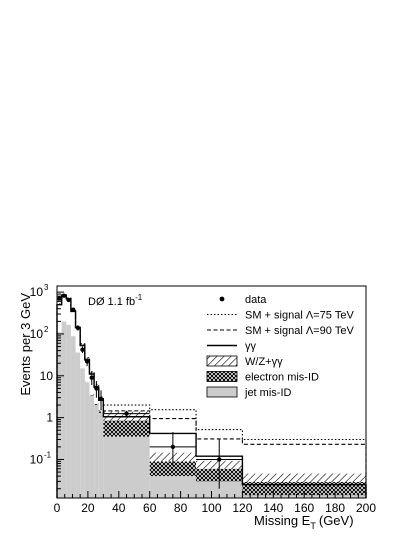 The image size is (415, 537). I want to click on legend-point-label: data, so click(256, 300).